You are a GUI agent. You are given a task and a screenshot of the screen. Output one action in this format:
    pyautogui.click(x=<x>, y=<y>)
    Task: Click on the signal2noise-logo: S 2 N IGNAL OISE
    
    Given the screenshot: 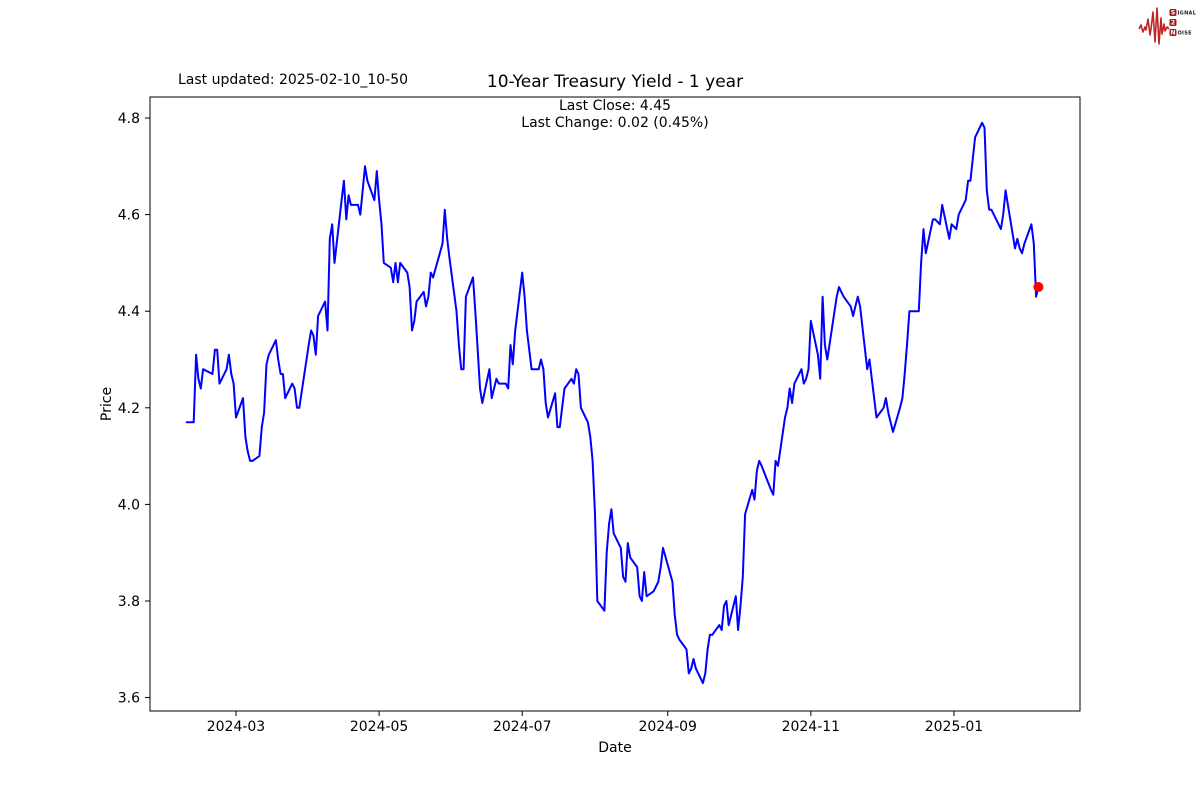 What is the action you would take?
    pyautogui.click(x=1167, y=26)
    